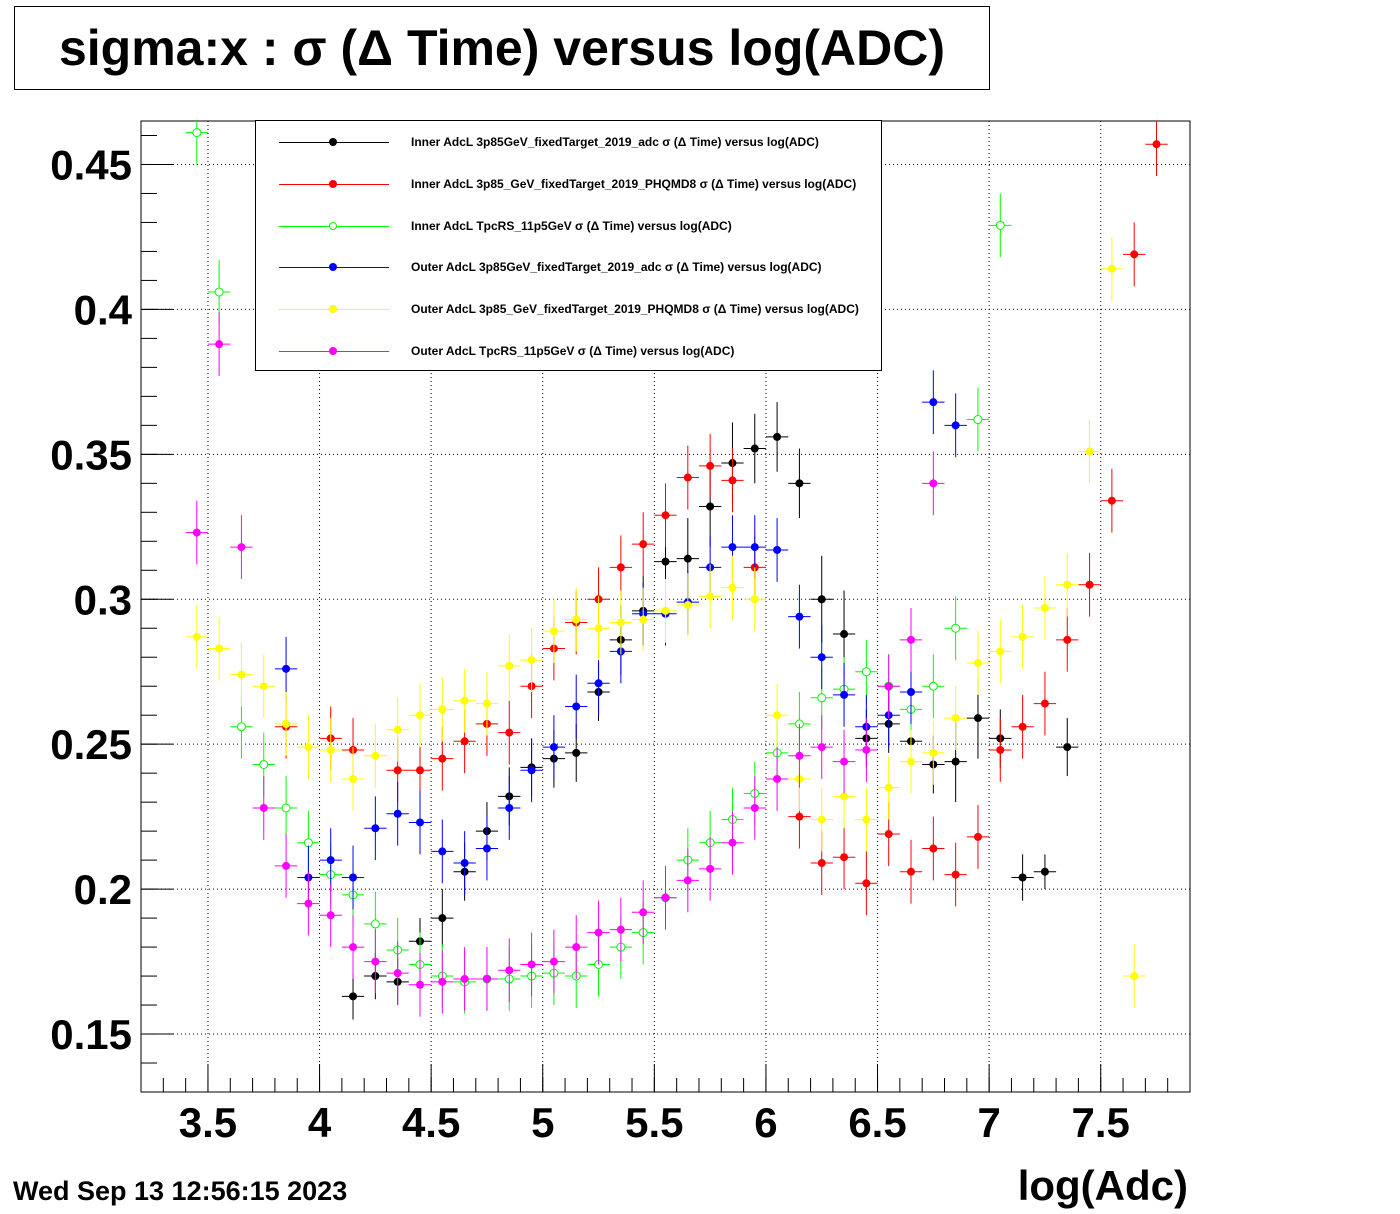 The width and height of the screenshot is (1400, 1214). I want to click on x-tick-label: 4, so click(320, 1122).